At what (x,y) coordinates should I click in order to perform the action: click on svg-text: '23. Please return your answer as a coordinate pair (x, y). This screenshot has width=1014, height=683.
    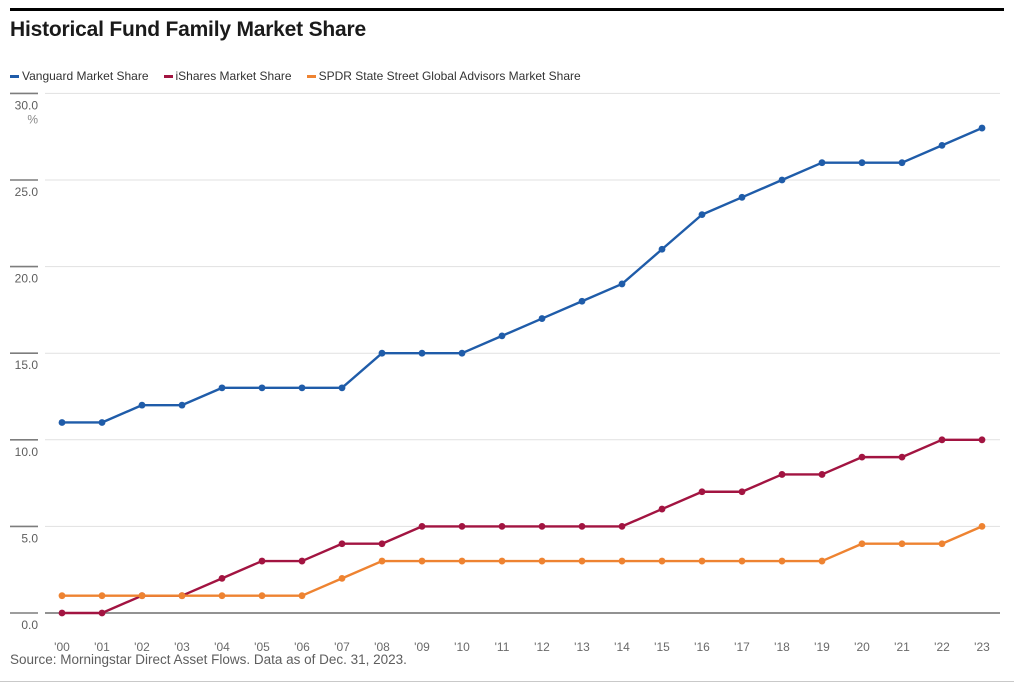
    Looking at the image, I should click on (982, 647).